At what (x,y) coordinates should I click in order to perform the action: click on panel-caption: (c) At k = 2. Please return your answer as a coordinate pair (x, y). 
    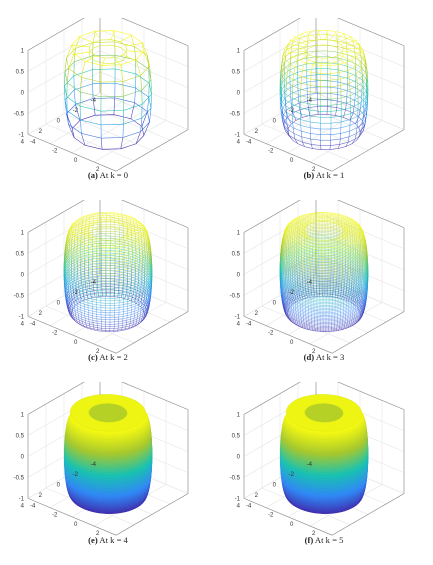
    Looking at the image, I should click on (108, 357).